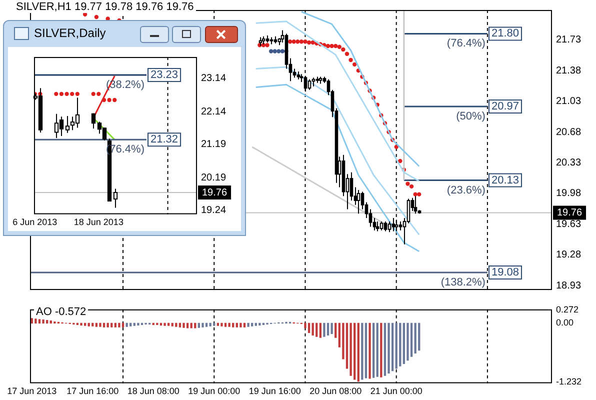 Image resolution: width=596 pixels, height=400 pixels. What do you see at coordinates (569, 194) in the screenshot?
I see `y-tick-label: 19.98` at bounding box center [569, 194].